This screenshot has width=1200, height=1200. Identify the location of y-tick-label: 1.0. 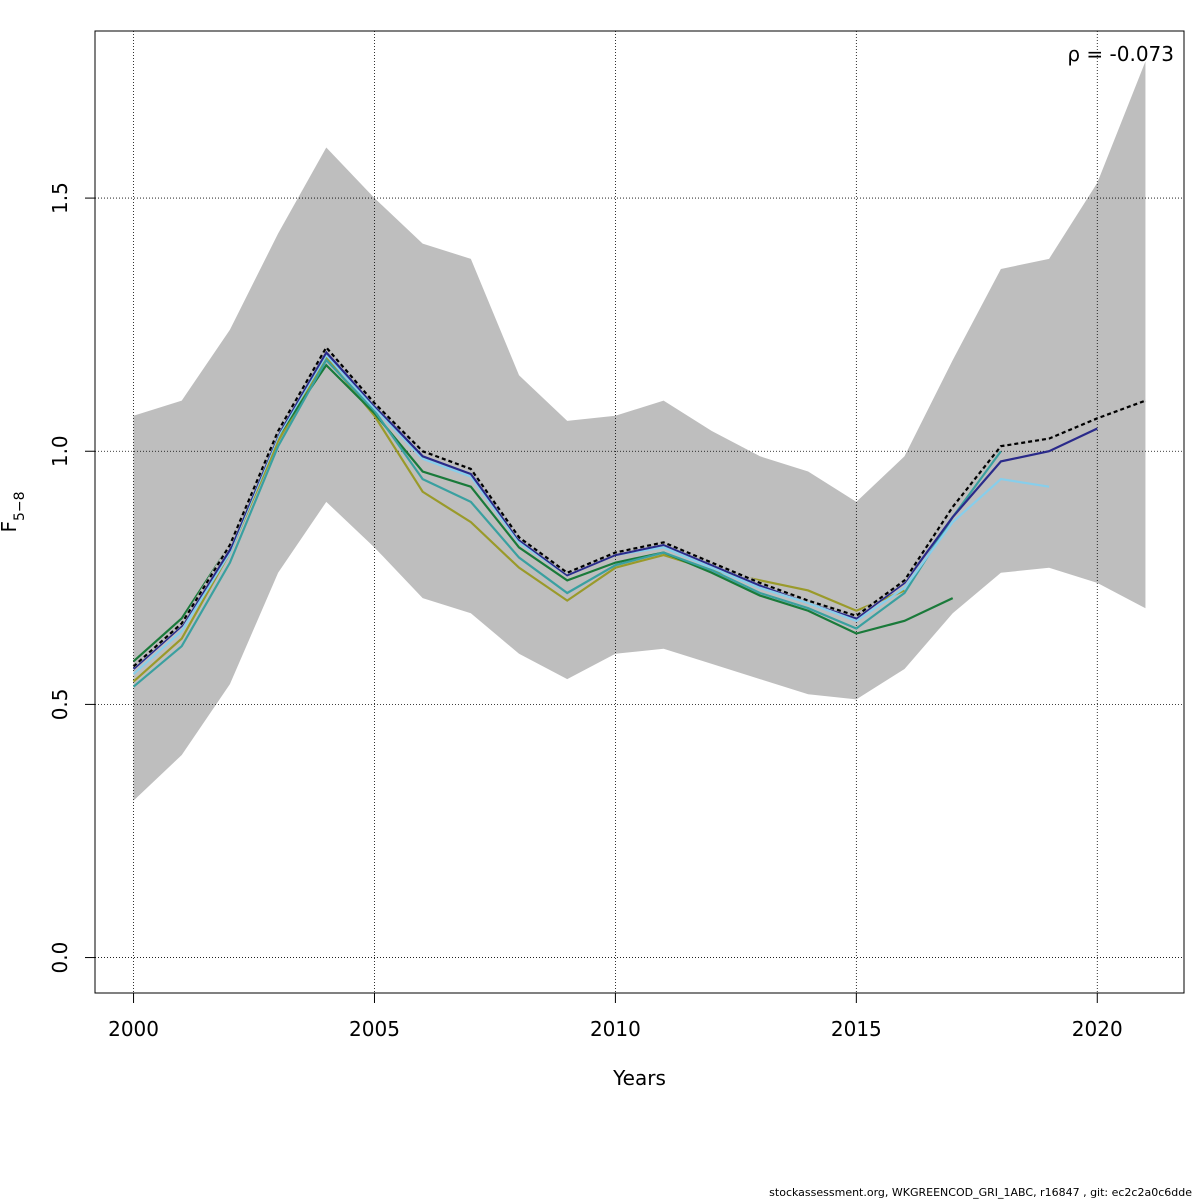
(60, 451).